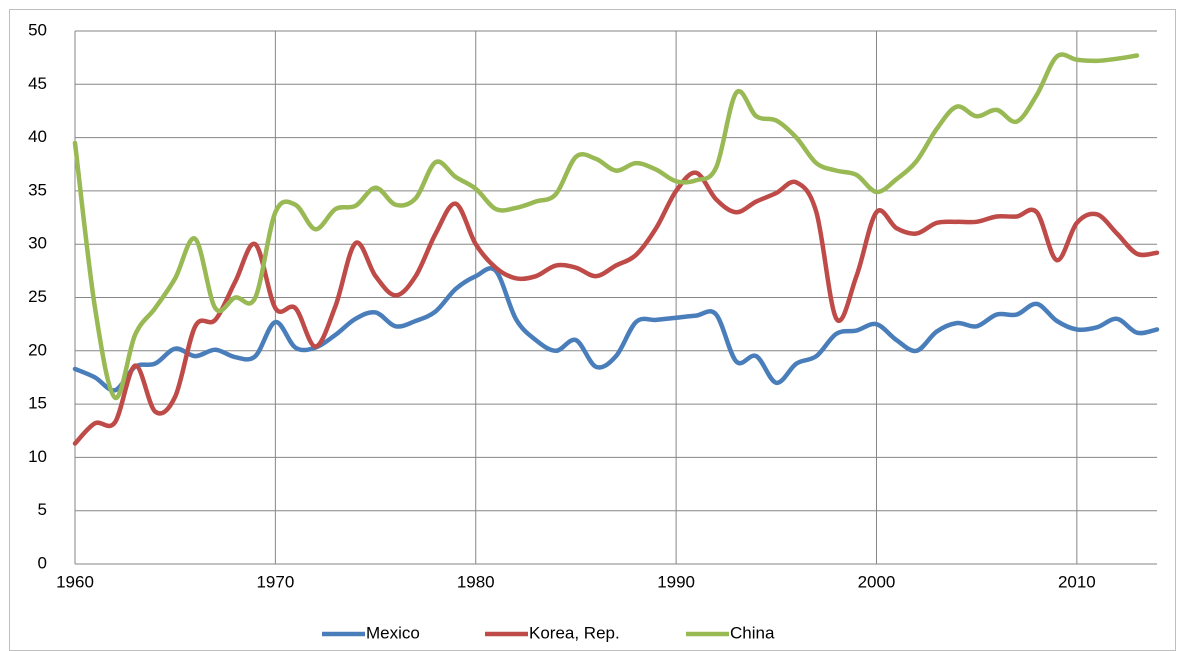  What do you see at coordinates (37, 136) in the screenshot?
I see `y-tick-label: 40` at bounding box center [37, 136].